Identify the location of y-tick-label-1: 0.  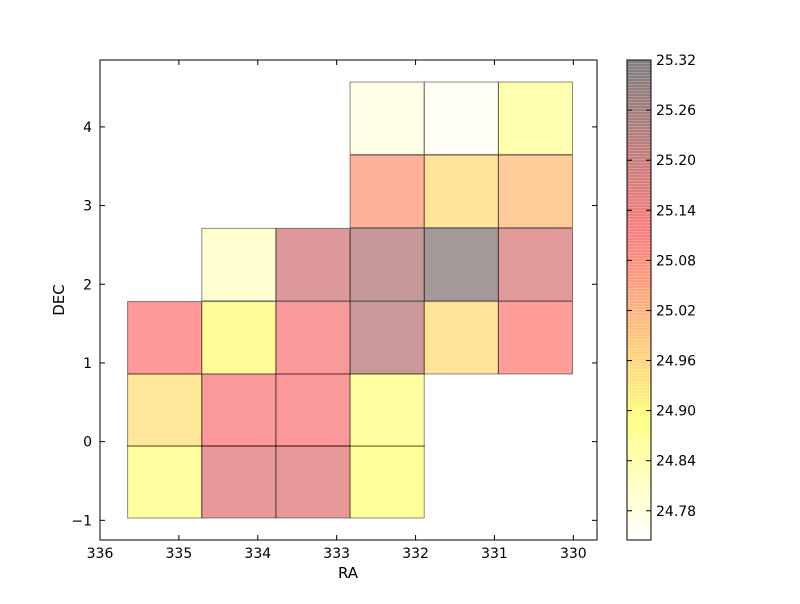
(87, 443).